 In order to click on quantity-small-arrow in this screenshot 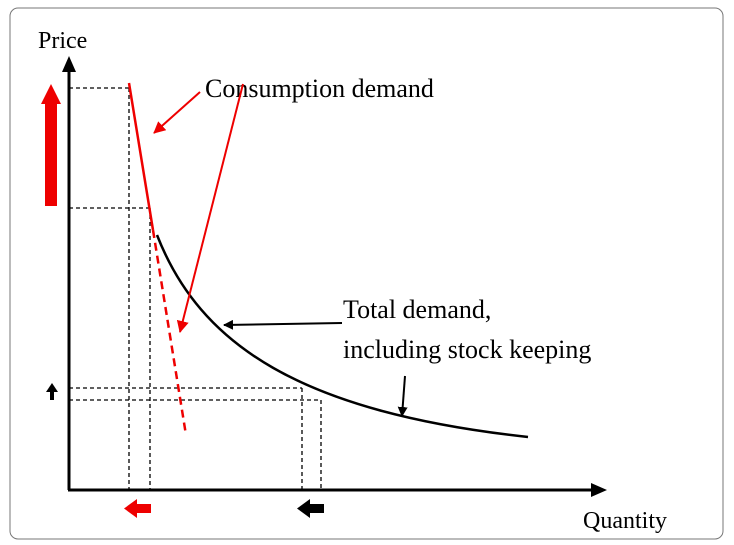, I will do `click(316, 508)`.